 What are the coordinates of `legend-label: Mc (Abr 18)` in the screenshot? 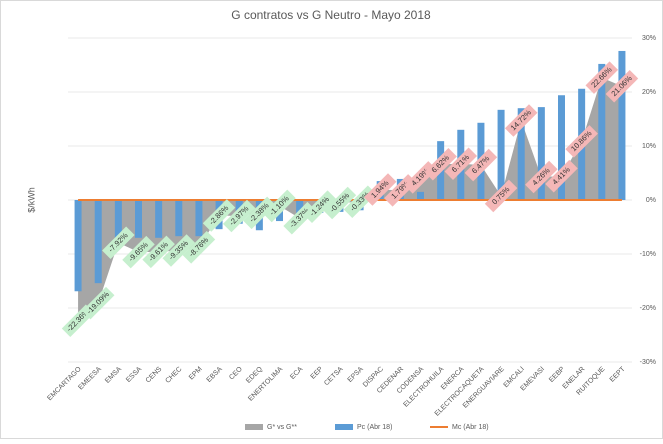 It's located at (470, 427).